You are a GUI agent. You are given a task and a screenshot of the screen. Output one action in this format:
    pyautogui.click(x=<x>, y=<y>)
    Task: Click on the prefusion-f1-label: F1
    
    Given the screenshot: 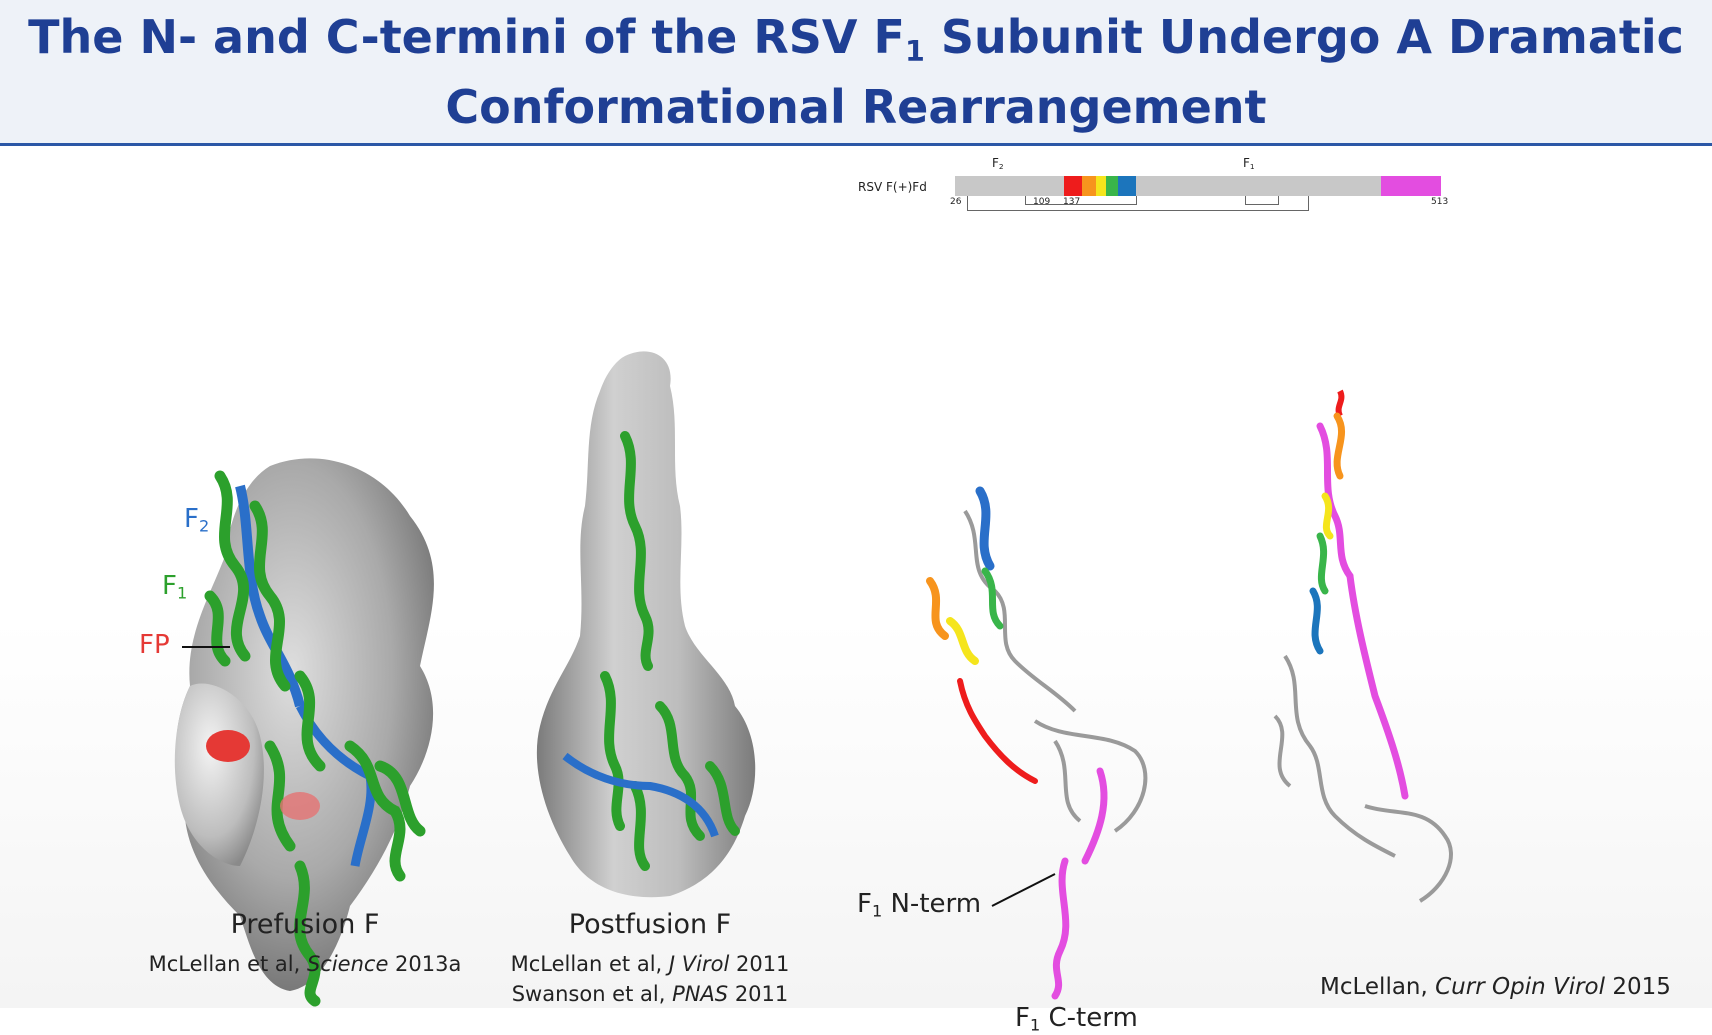 What is the action you would take?
    pyautogui.click(x=174, y=586)
    